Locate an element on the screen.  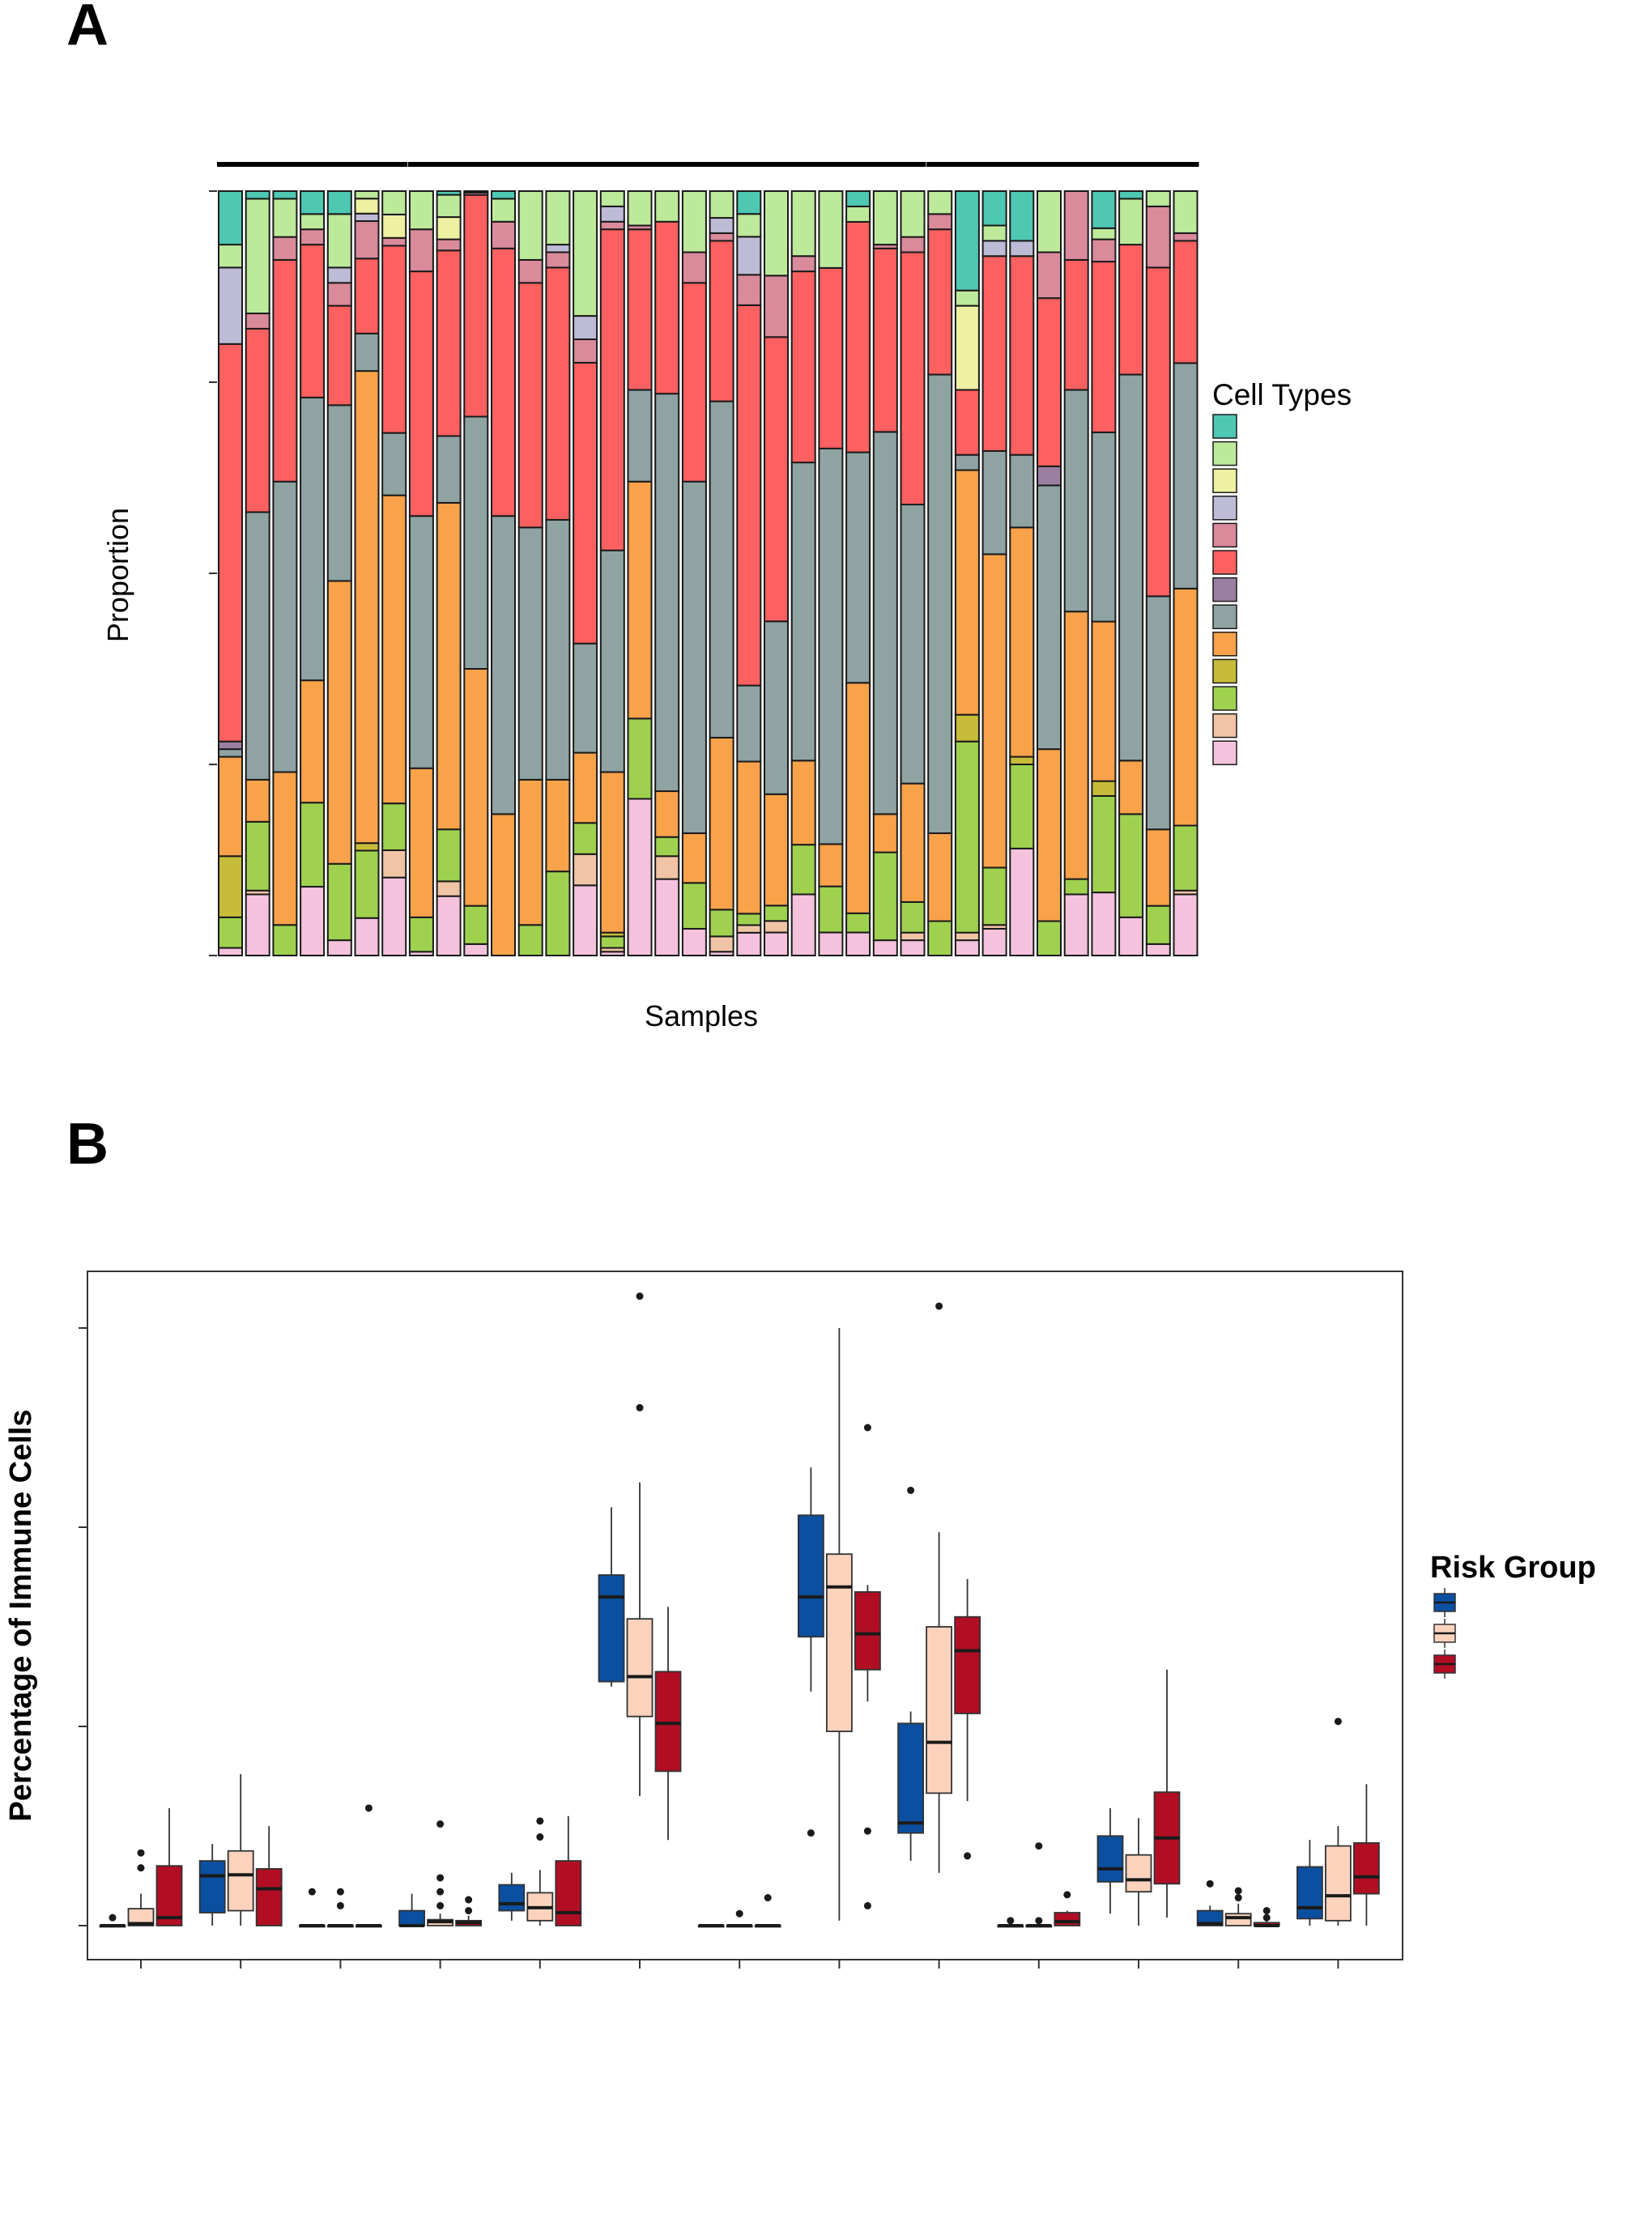
box-low is located at coordinates (611, 1628).